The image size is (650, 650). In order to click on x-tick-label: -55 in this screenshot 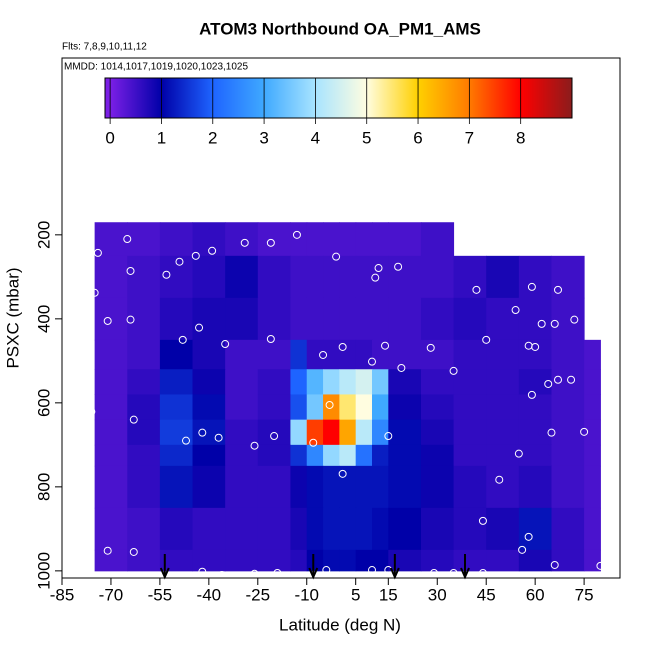, I will do `click(160, 594)`.